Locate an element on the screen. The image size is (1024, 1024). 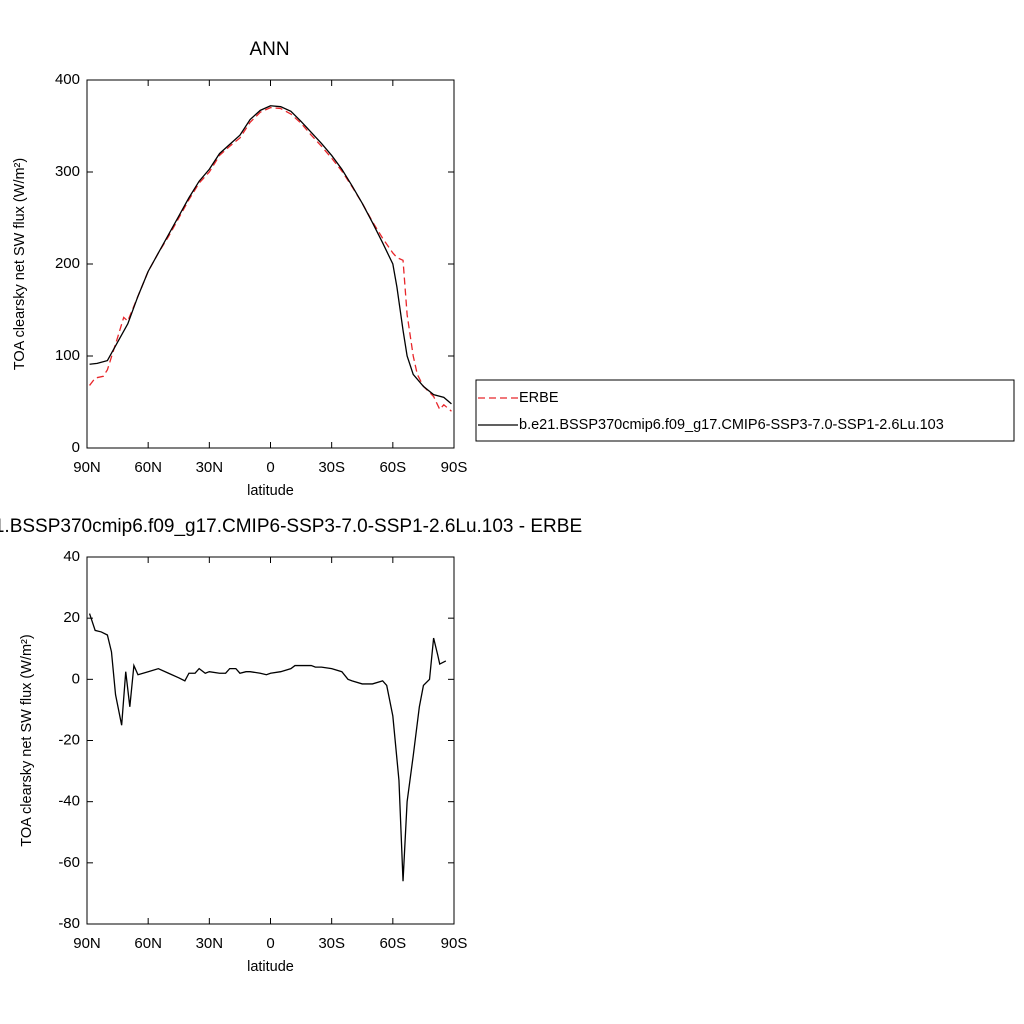
y-tick-label: 100 is located at coordinates (67, 355).